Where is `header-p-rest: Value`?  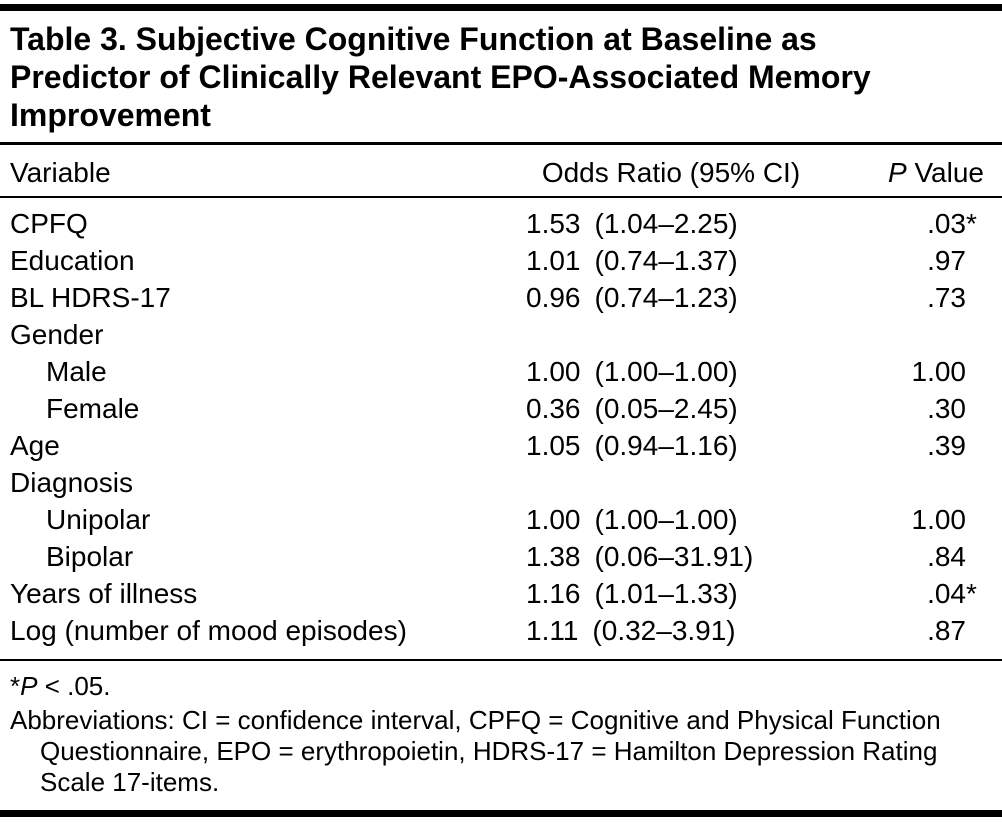 header-p-rest: Value is located at coordinates (945, 172).